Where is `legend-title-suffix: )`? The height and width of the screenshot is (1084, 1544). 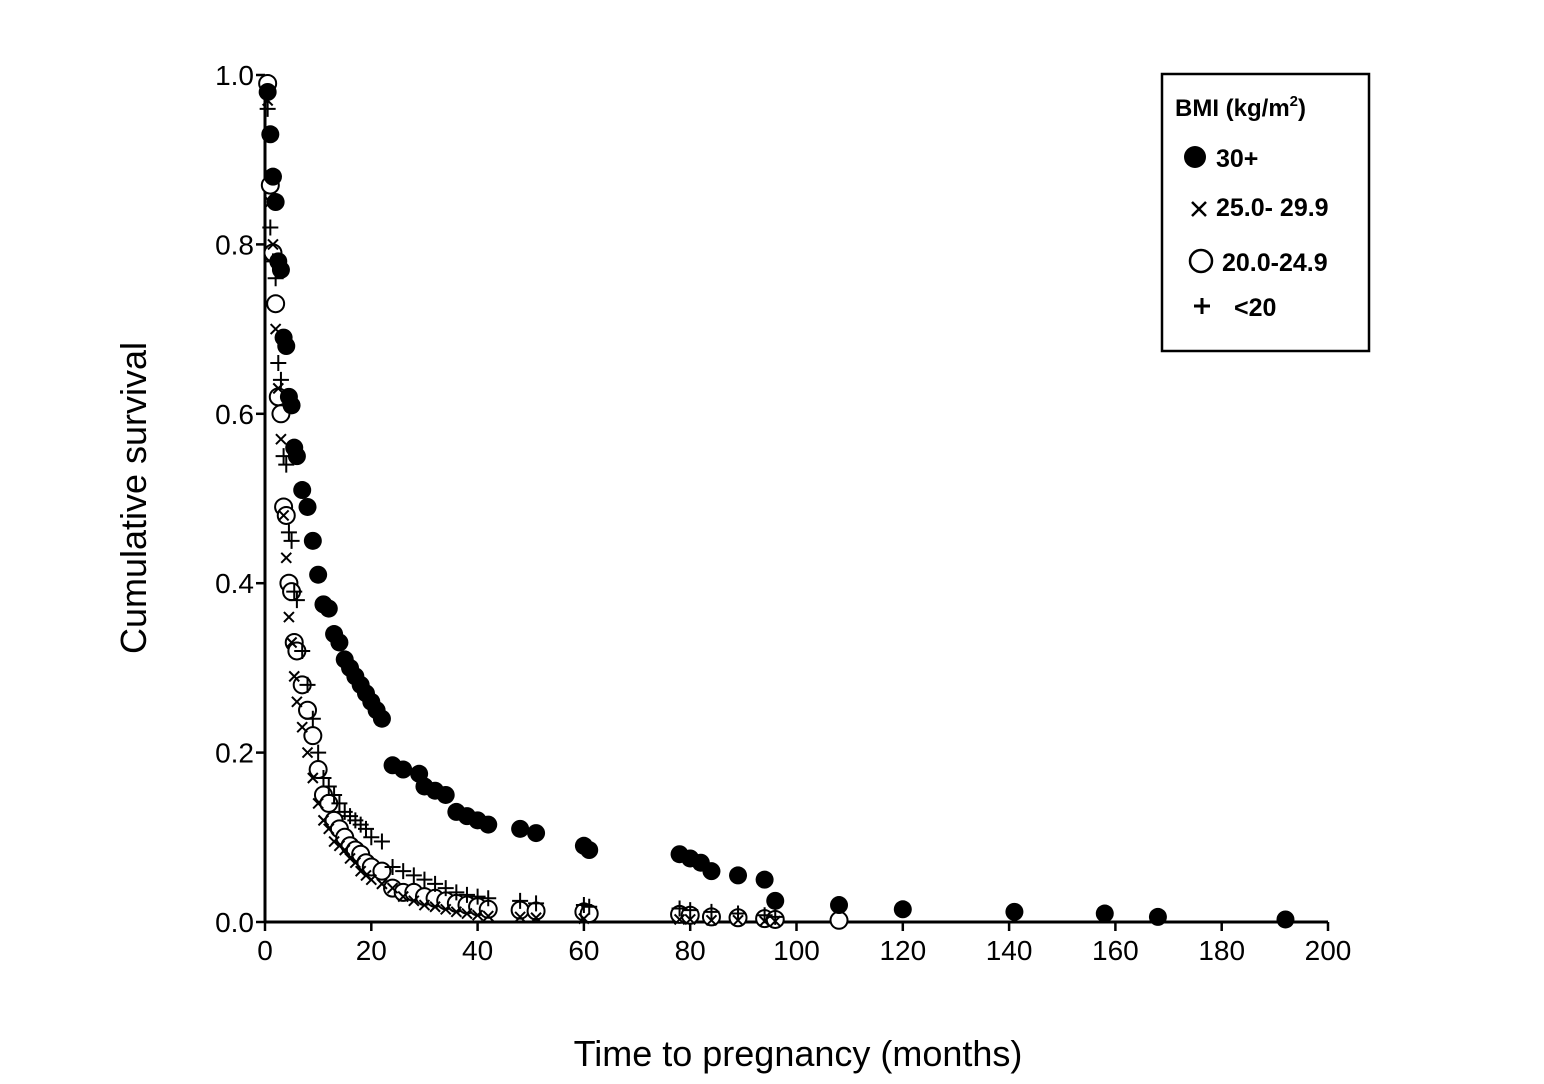 legend-title-suffix: ) is located at coordinates (1302, 108).